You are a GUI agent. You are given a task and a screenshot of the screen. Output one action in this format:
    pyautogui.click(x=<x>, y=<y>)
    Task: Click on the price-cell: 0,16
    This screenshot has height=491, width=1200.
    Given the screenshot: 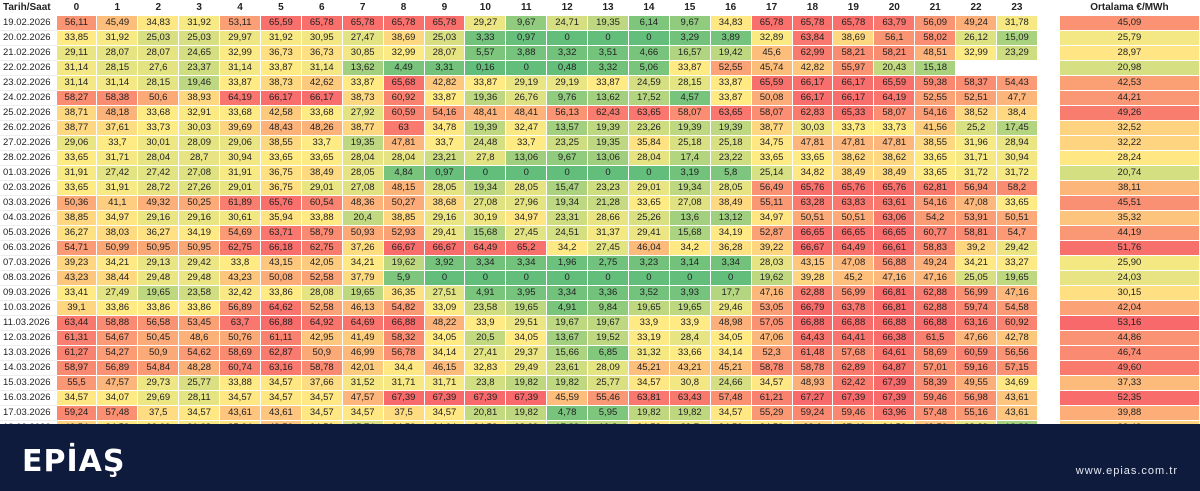 What is the action you would take?
    pyautogui.click(x=485, y=68)
    